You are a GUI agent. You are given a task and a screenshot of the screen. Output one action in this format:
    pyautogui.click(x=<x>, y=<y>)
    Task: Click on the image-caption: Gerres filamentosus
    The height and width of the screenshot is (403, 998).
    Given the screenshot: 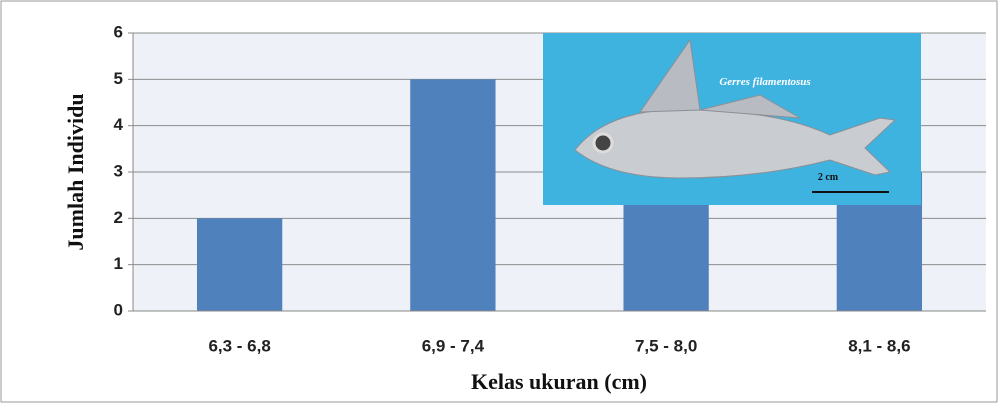 What is the action you would take?
    pyautogui.click(x=764, y=82)
    